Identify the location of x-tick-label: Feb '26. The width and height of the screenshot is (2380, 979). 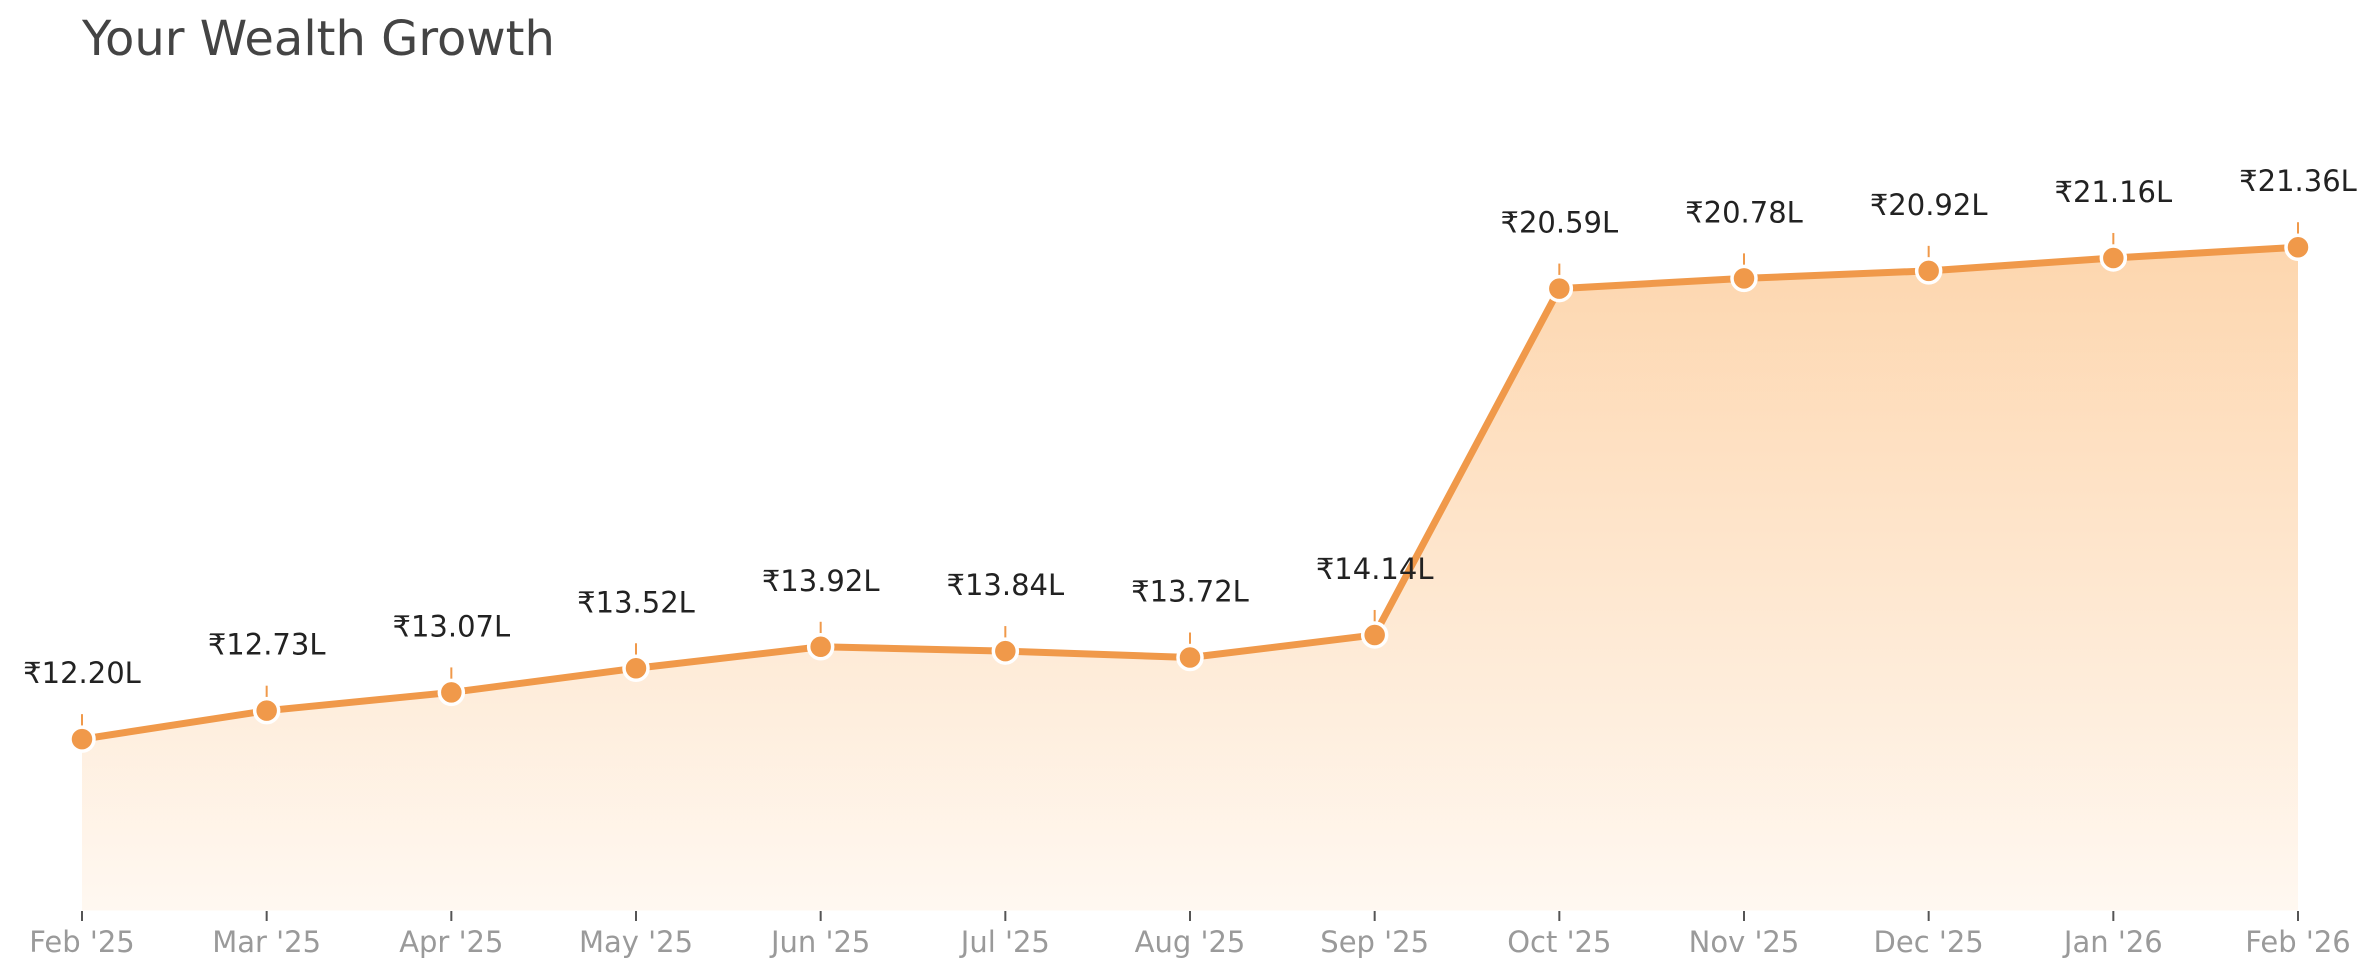
(2297, 942).